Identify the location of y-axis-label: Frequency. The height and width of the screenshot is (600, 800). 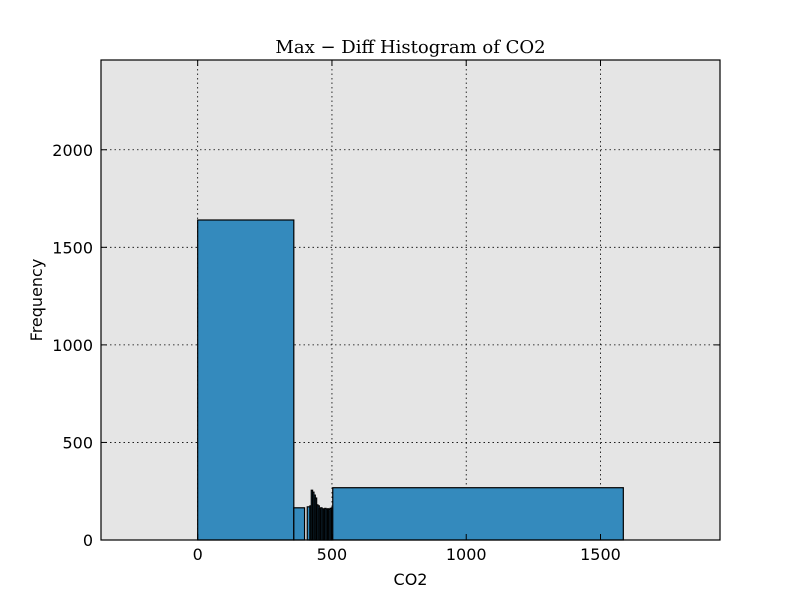
(36, 300).